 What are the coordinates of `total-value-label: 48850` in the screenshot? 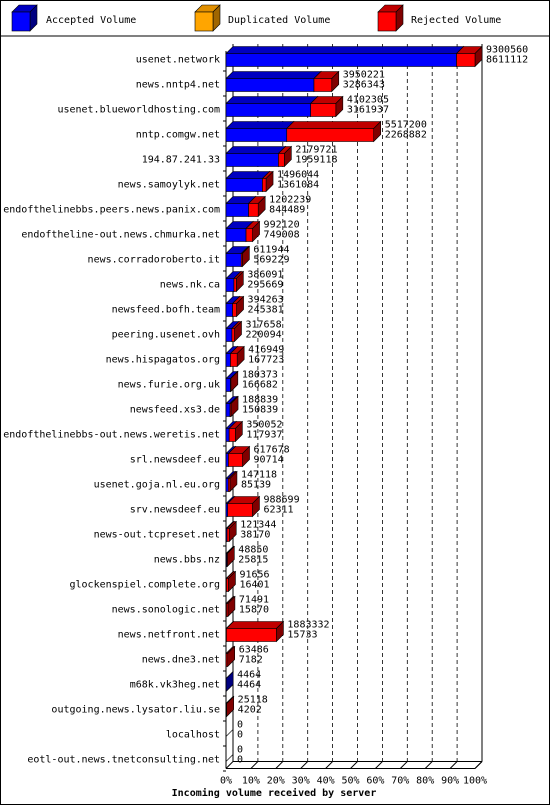 It's located at (253, 550).